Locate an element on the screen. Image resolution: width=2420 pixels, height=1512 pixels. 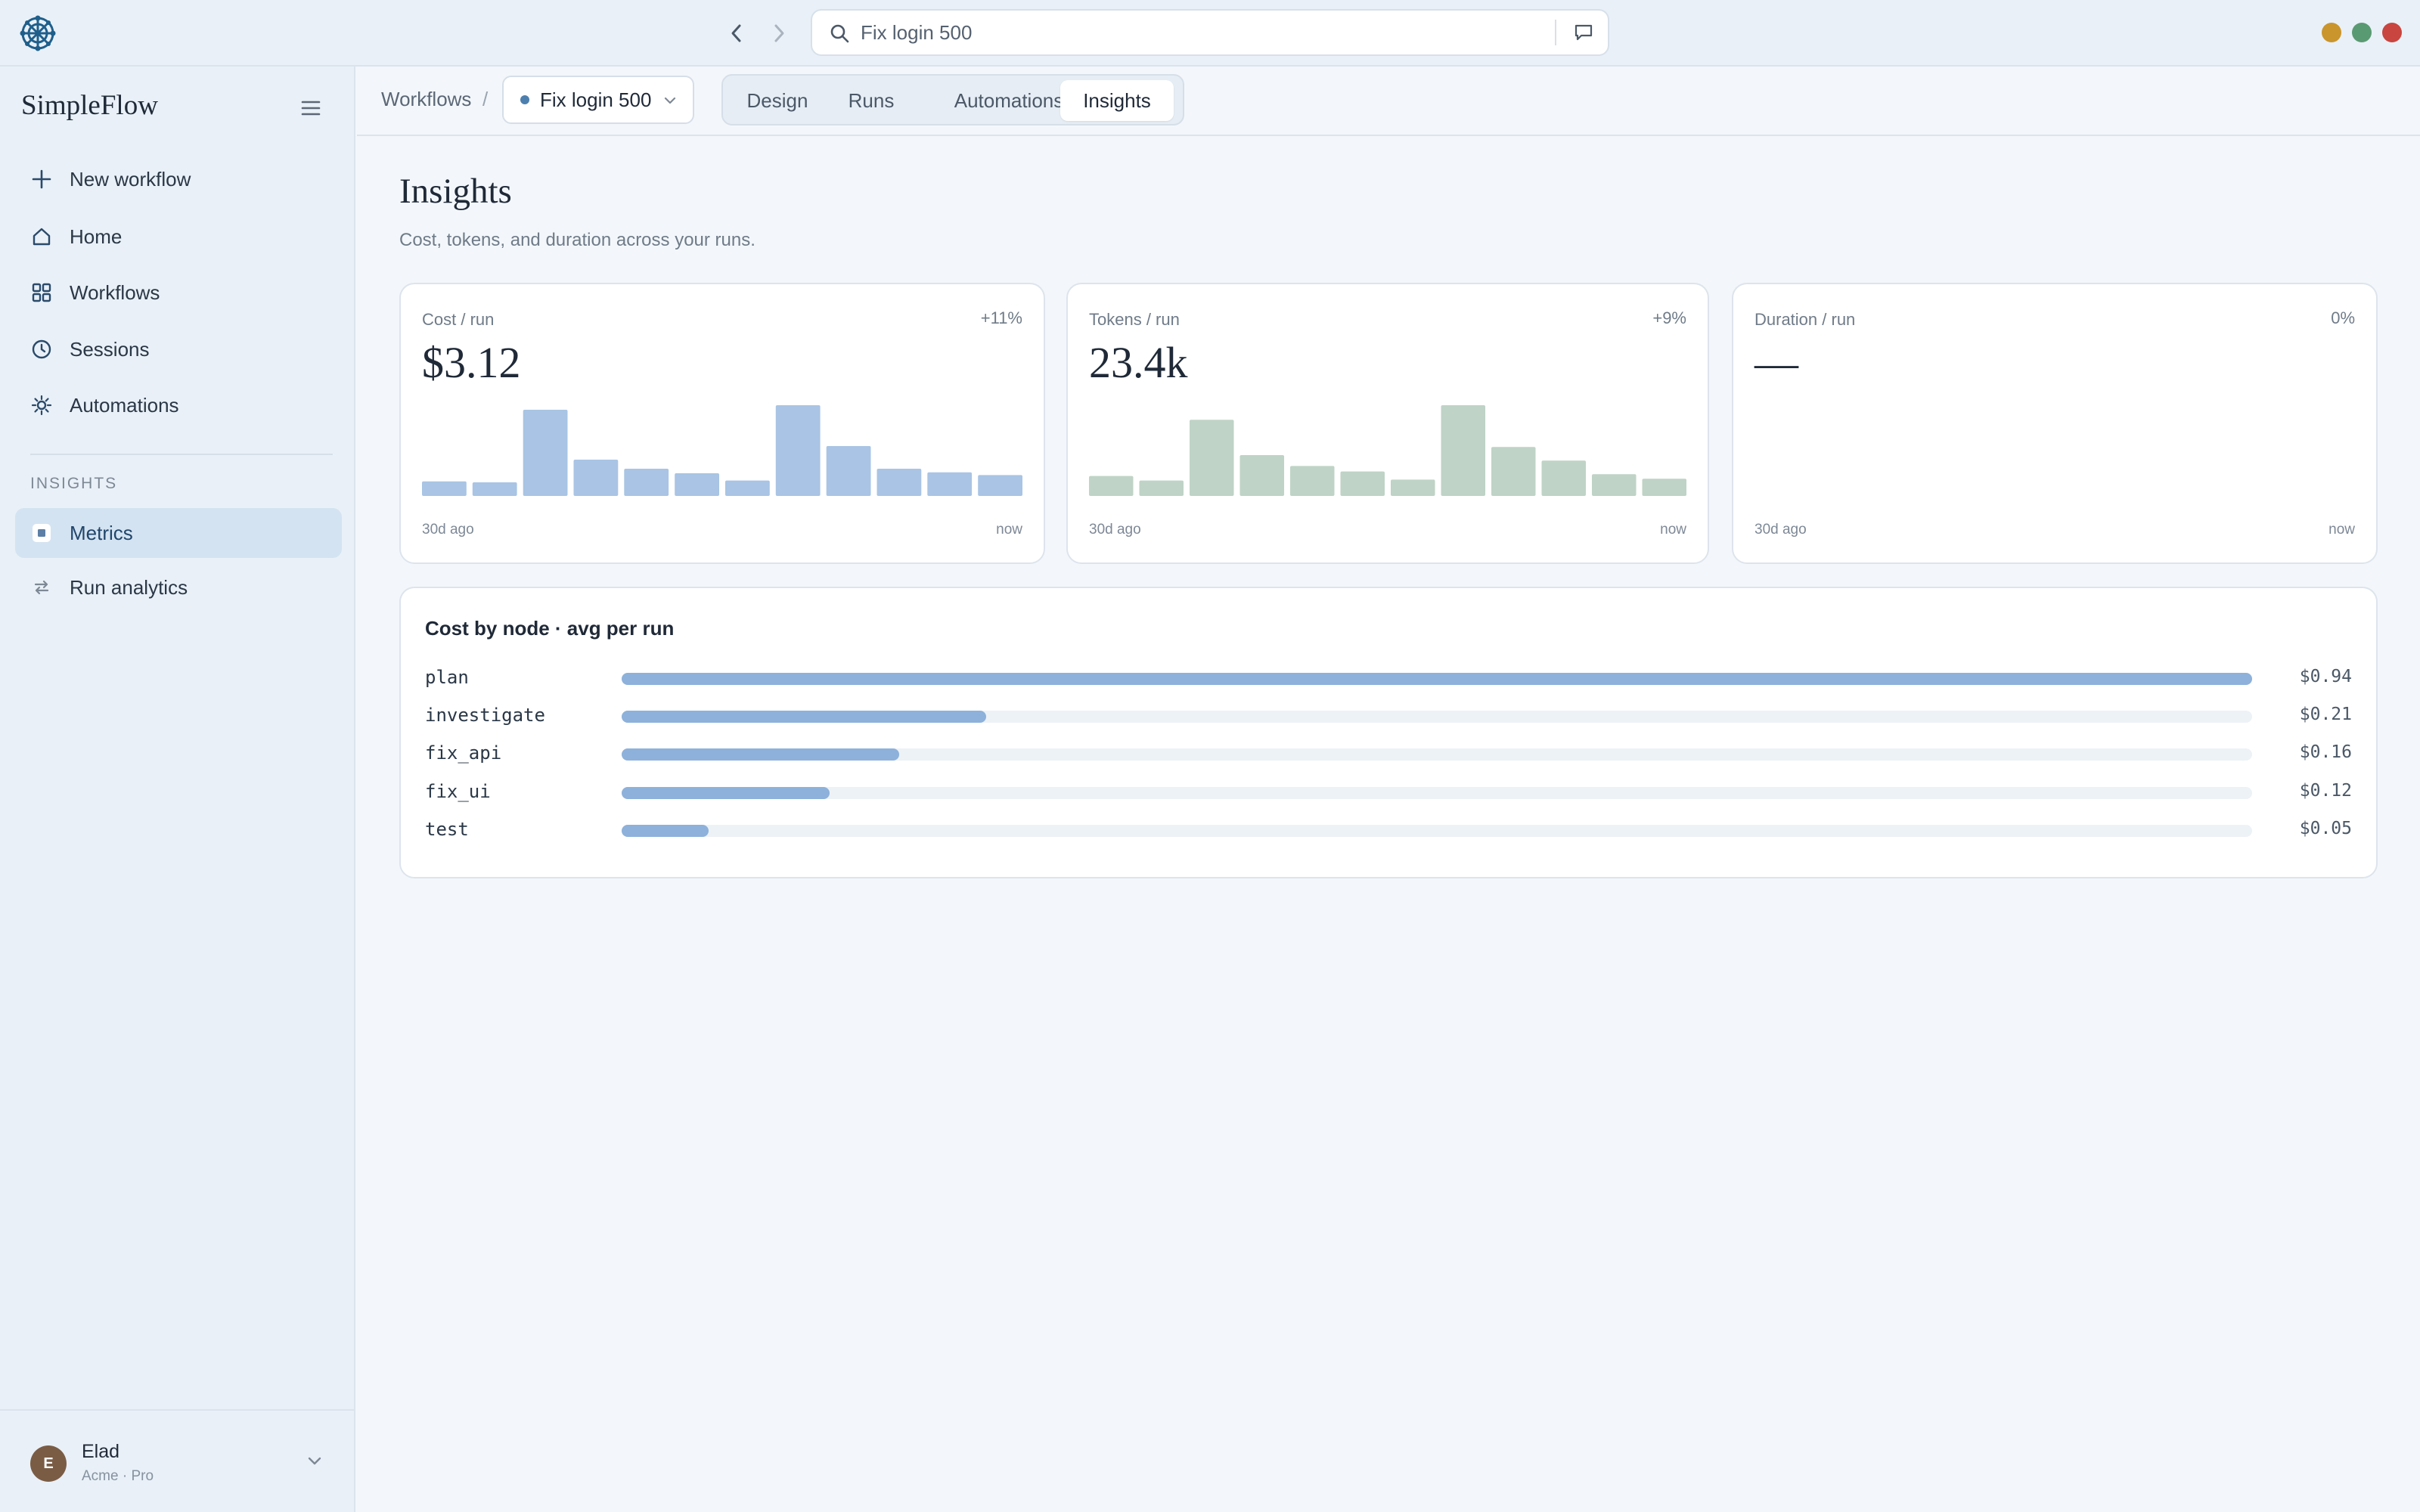
tab-runs: Runs is located at coordinates (871, 101).